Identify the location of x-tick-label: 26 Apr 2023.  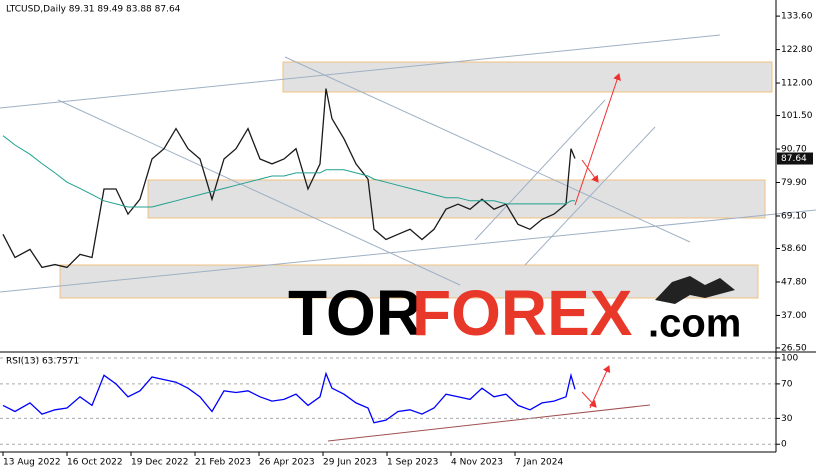
(287, 463).